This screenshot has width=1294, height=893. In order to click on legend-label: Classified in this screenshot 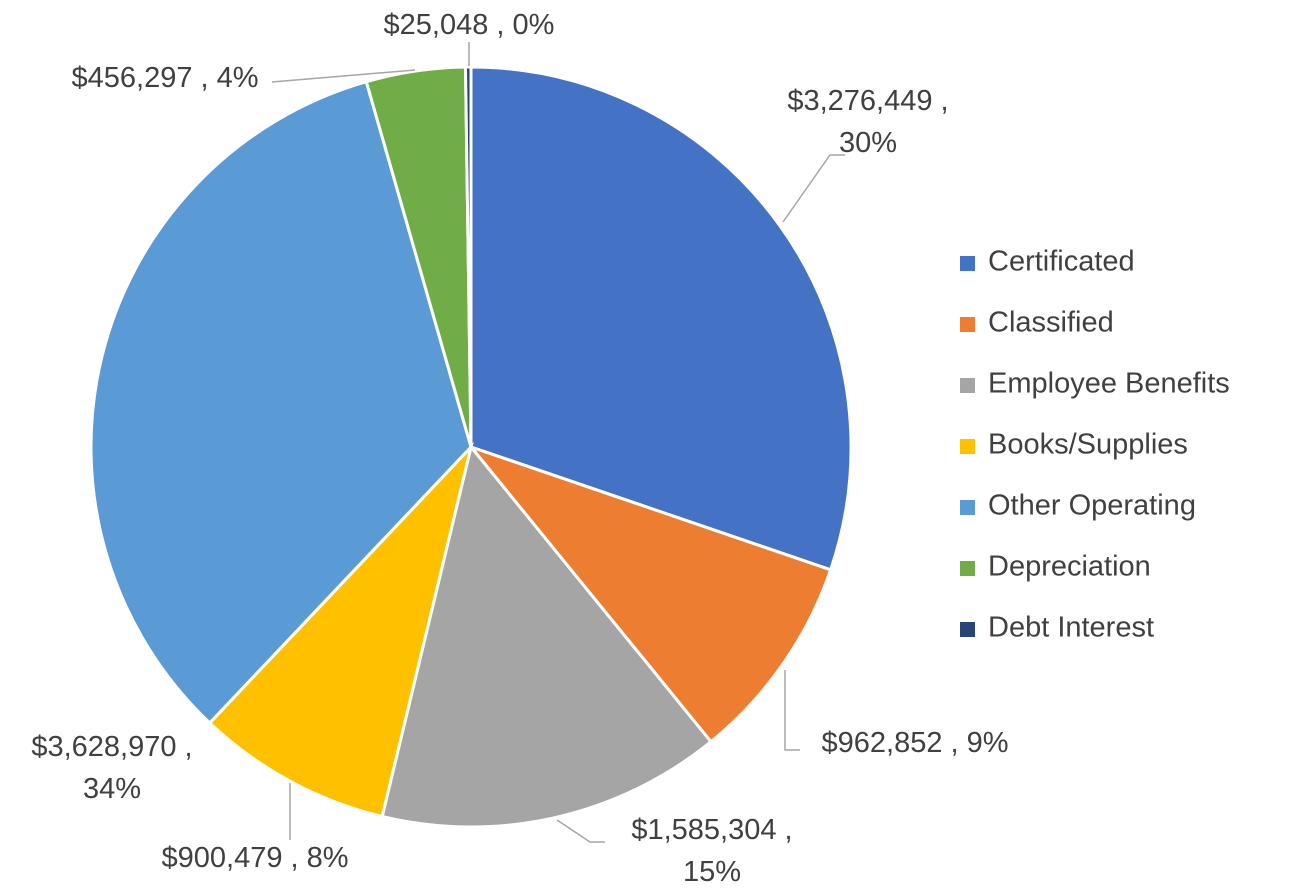, I will do `click(1051, 323)`.